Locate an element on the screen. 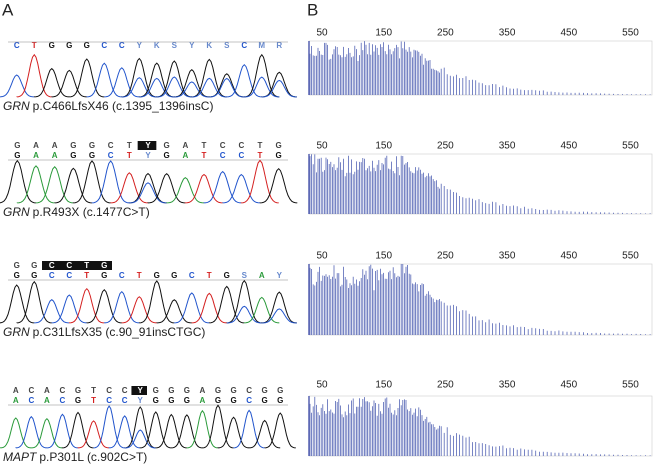  base-call: K is located at coordinates (157, 45).